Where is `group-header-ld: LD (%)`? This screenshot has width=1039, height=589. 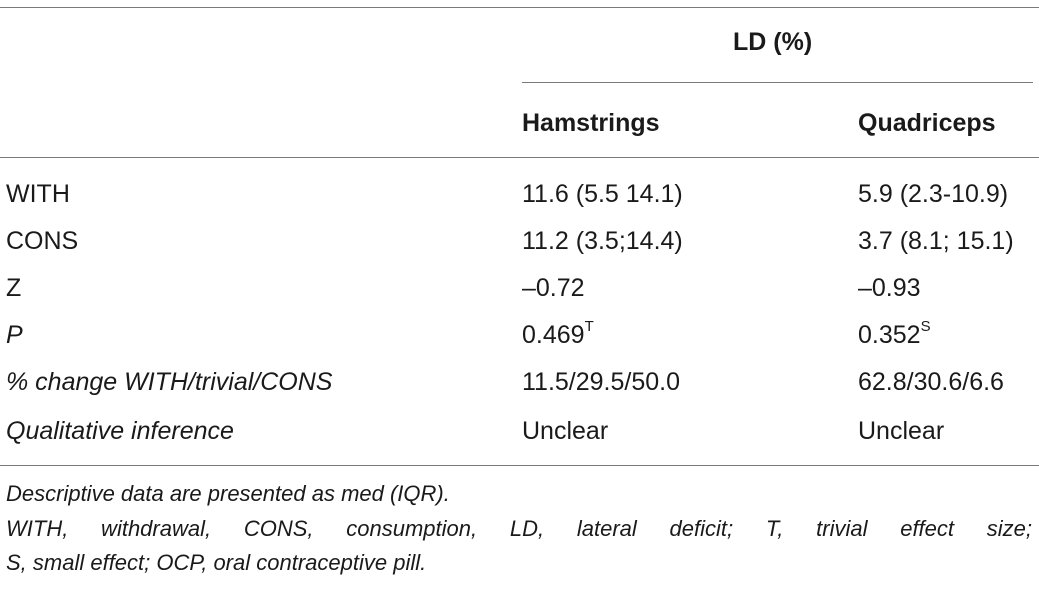 group-header-ld: LD (%) is located at coordinates (773, 42).